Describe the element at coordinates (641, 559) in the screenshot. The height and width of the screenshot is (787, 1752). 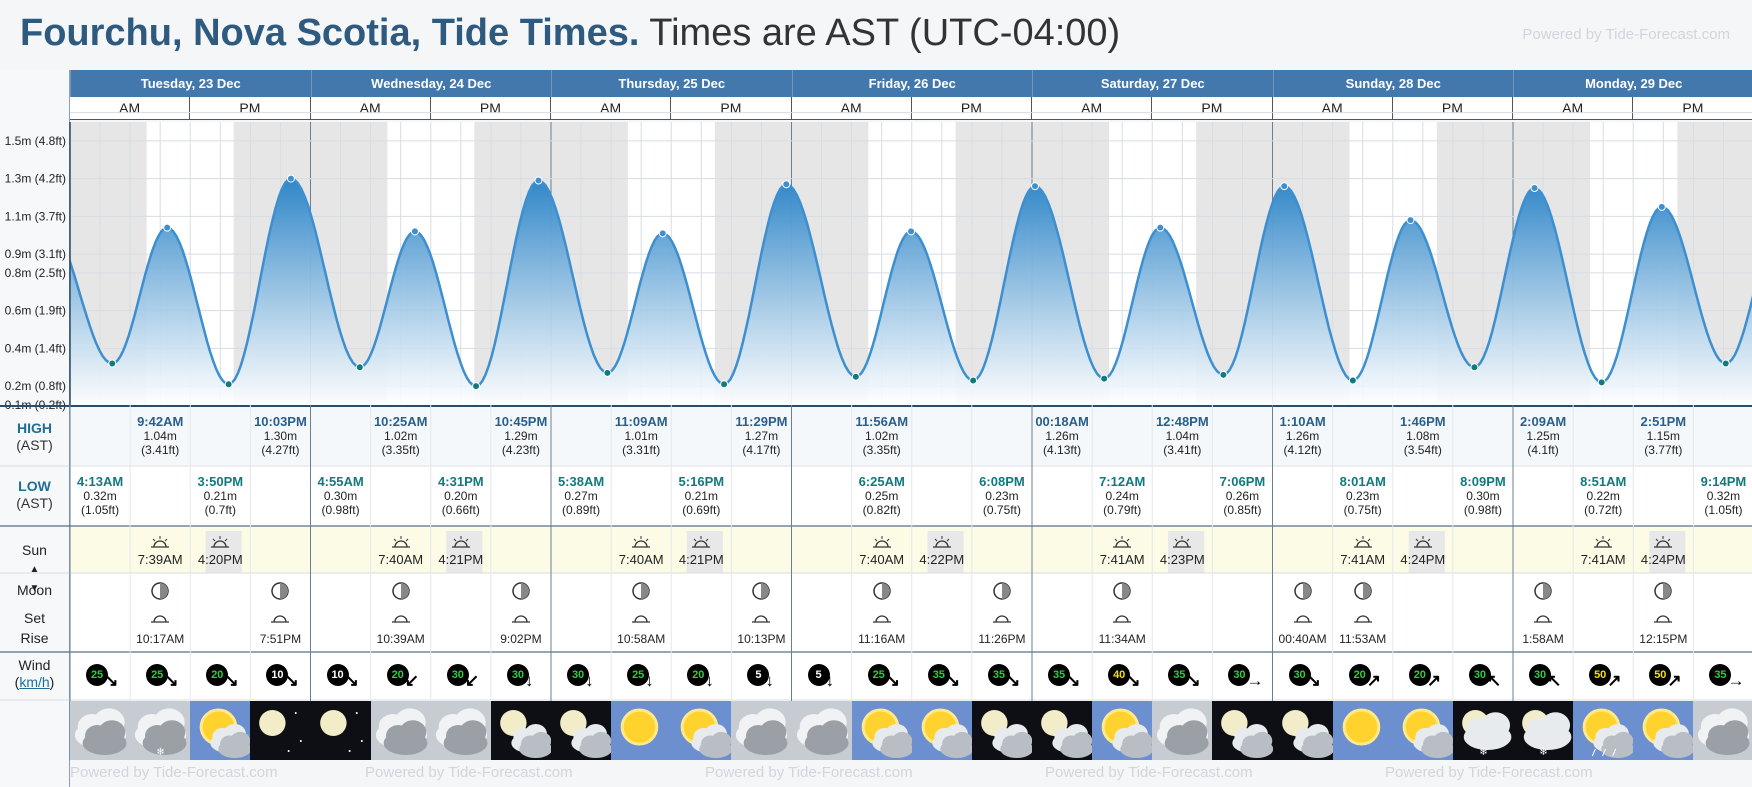
I see `sunrise-time: 7:40AM` at that location.